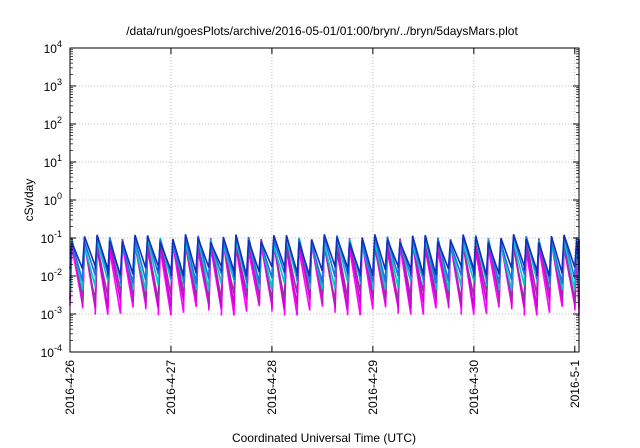  What do you see at coordinates (53, 47) in the screenshot?
I see `y-tick-label: 10⁴` at bounding box center [53, 47].